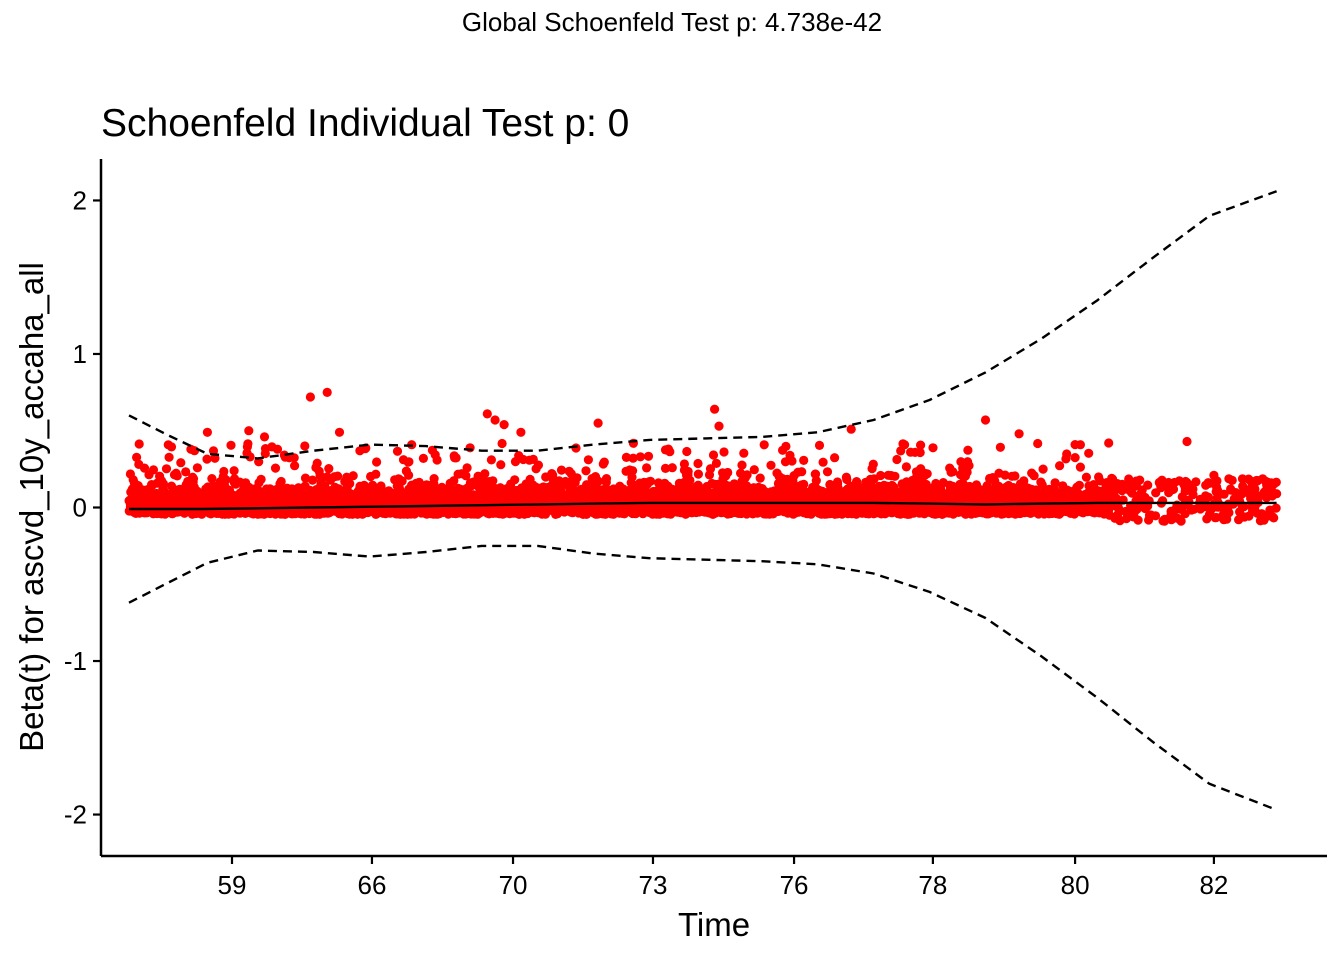  Describe the element at coordinates (672, 22) in the screenshot. I see `suptitle: Global Schoenfeld Test p: 4.738e-42` at that location.